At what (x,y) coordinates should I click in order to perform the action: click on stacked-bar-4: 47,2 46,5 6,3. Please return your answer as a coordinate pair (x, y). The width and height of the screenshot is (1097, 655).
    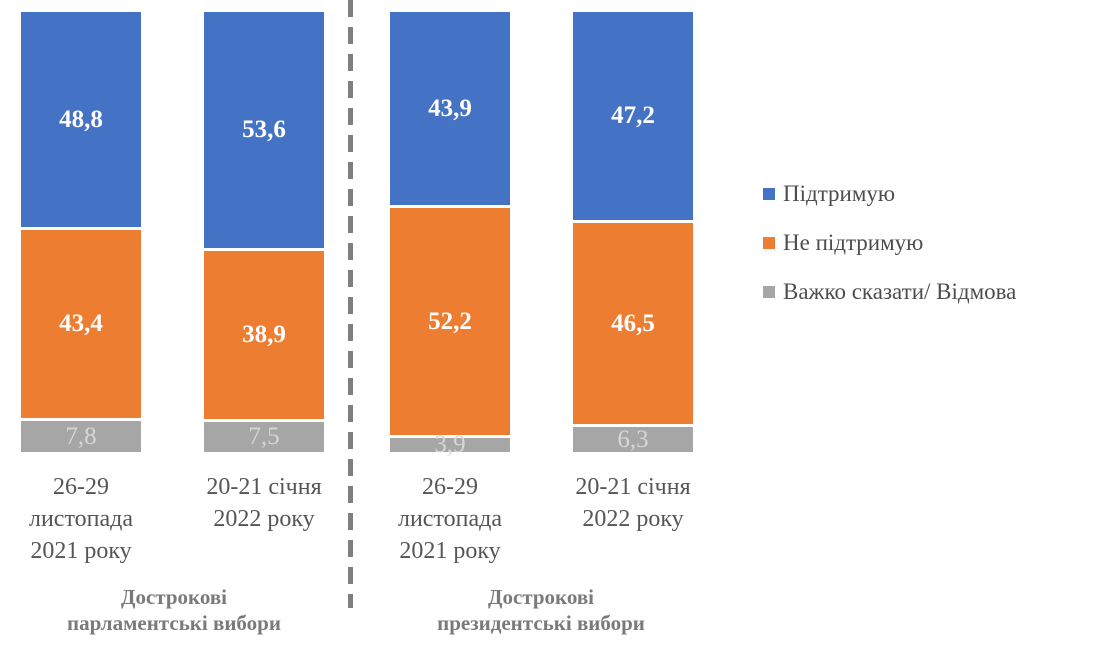
    Looking at the image, I should click on (633, 232).